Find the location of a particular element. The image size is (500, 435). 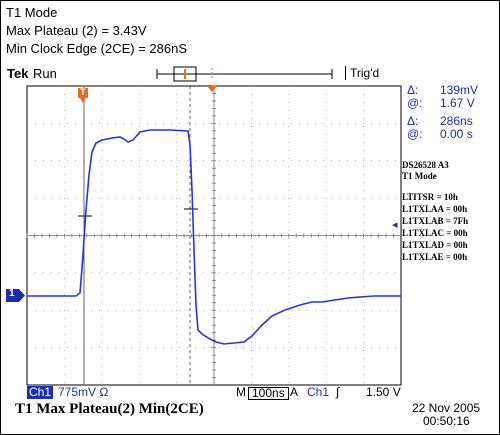

delta-t-value: 286ns is located at coordinates (456, 121).